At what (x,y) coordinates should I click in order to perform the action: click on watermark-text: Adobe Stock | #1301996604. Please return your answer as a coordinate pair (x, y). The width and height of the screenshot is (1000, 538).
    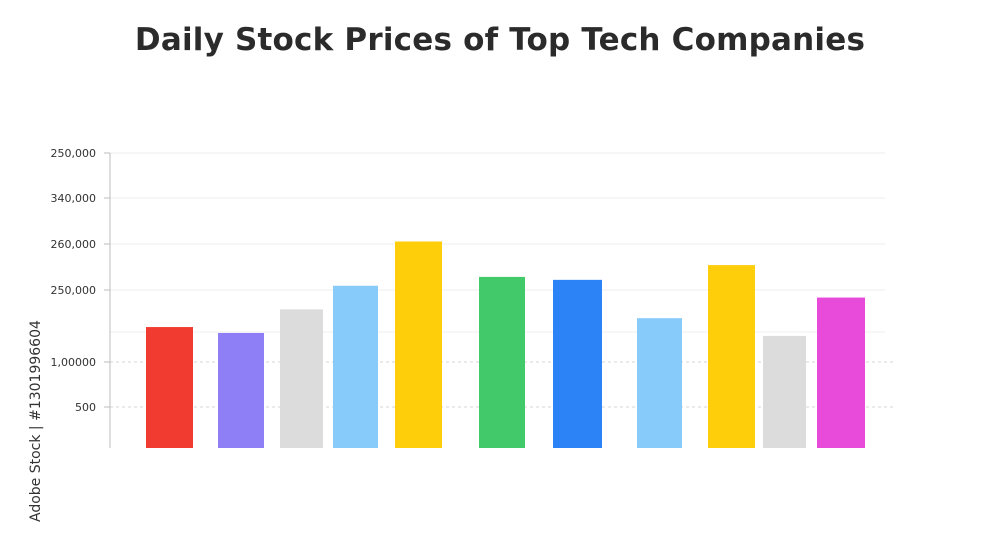
    Looking at the image, I should click on (36, 421).